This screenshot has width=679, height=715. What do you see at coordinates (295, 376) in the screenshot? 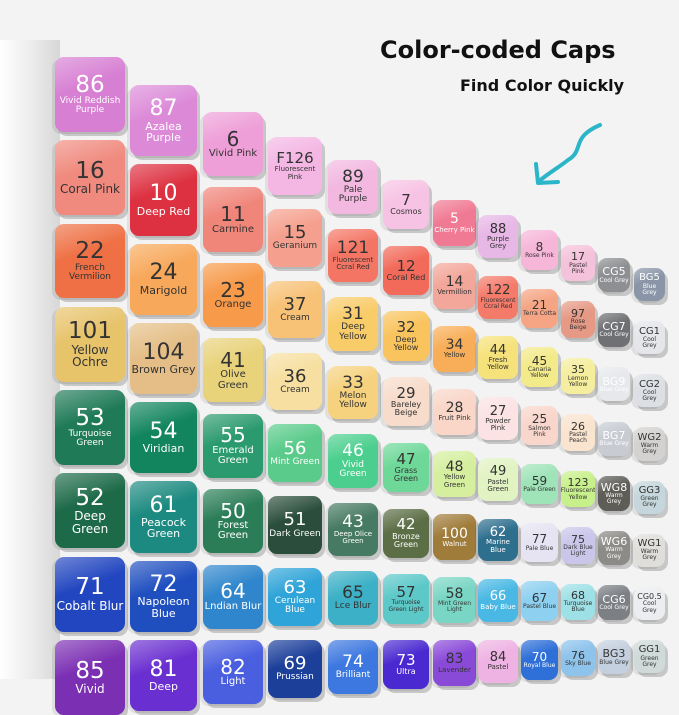
I see `cap-number: 36` at bounding box center [295, 376].